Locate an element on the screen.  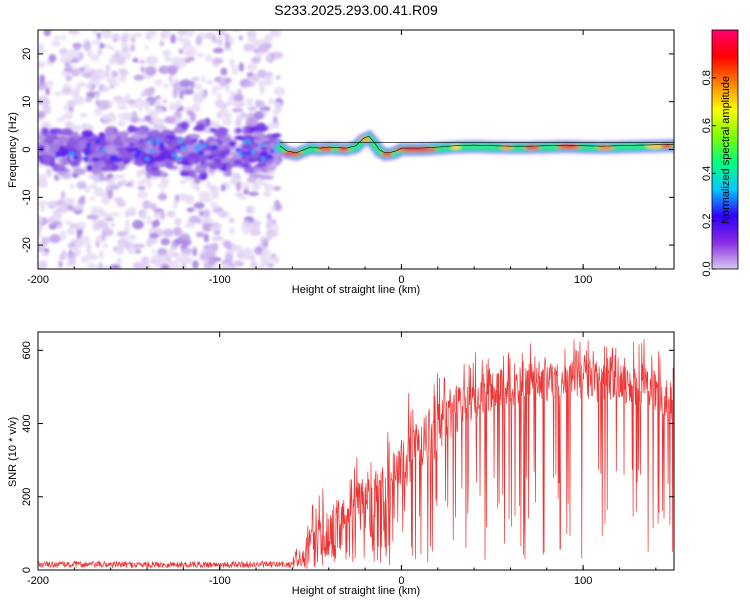
colorbar-tick-label: 0.8 is located at coordinates (707, 77).